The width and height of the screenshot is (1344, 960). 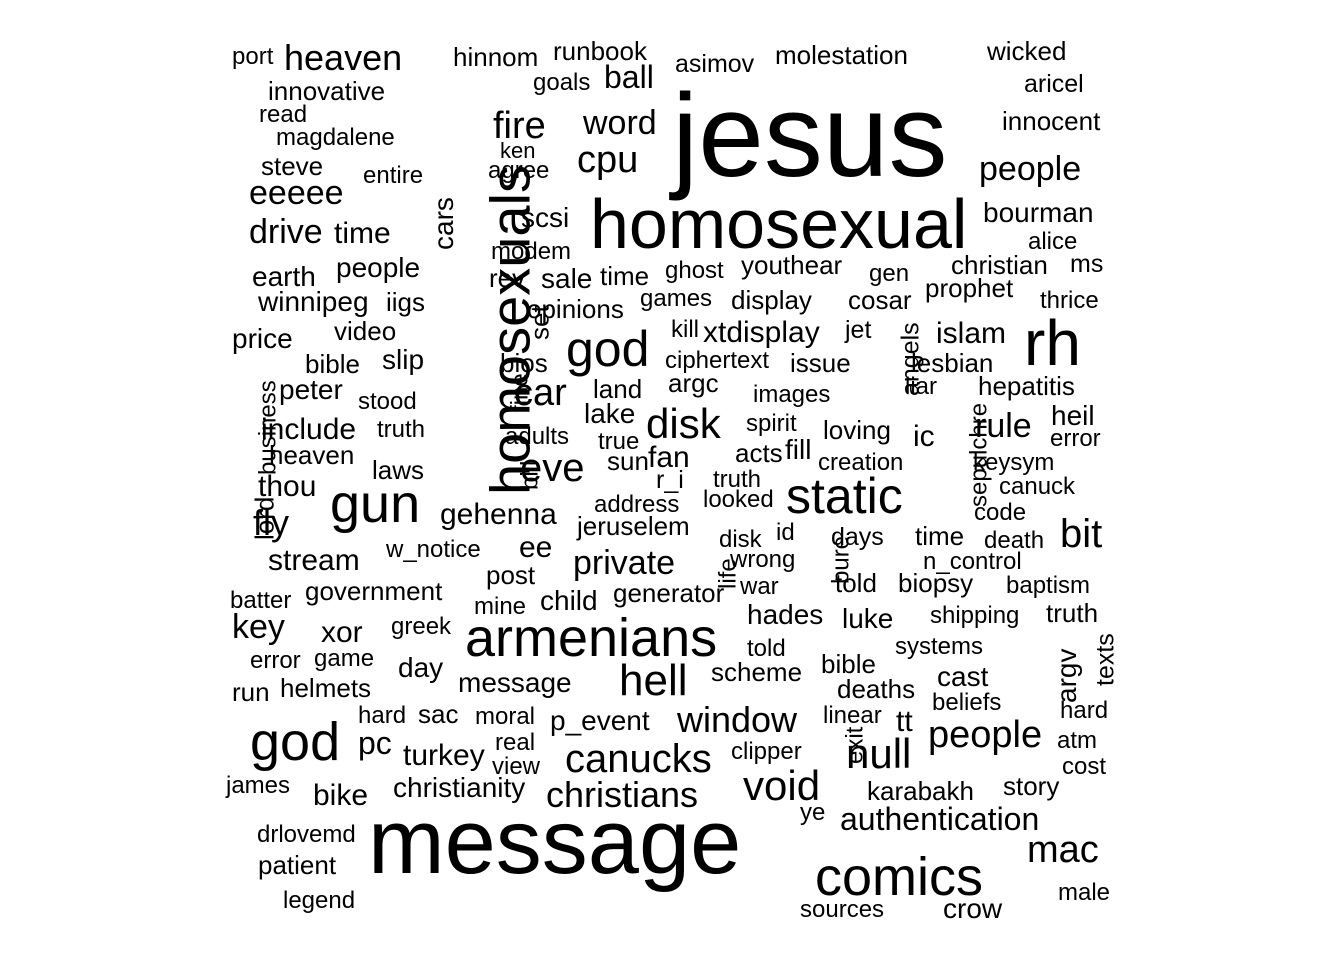 What do you see at coordinates (935, 583) in the screenshot?
I see `word-label: biopsy` at bounding box center [935, 583].